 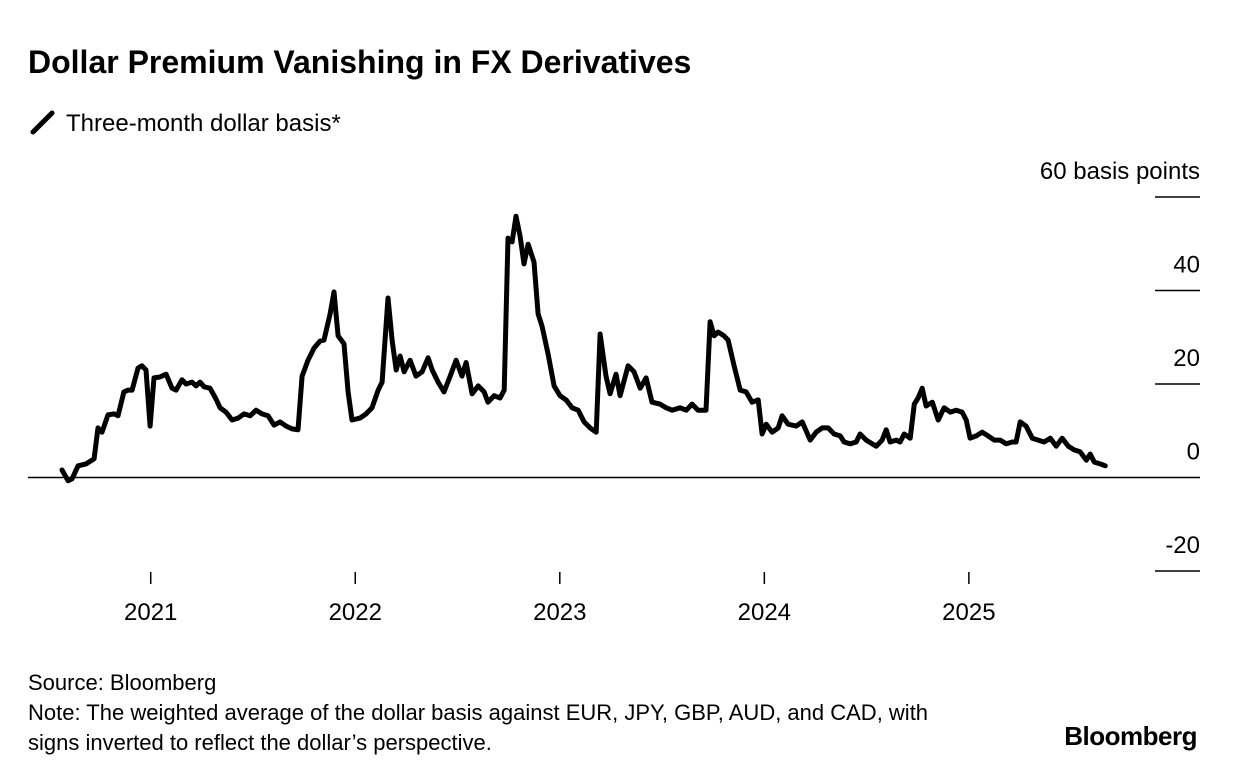 What do you see at coordinates (1186, 358) in the screenshot?
I see `y-tick-label: 20` at bounding box center [1186, 358].